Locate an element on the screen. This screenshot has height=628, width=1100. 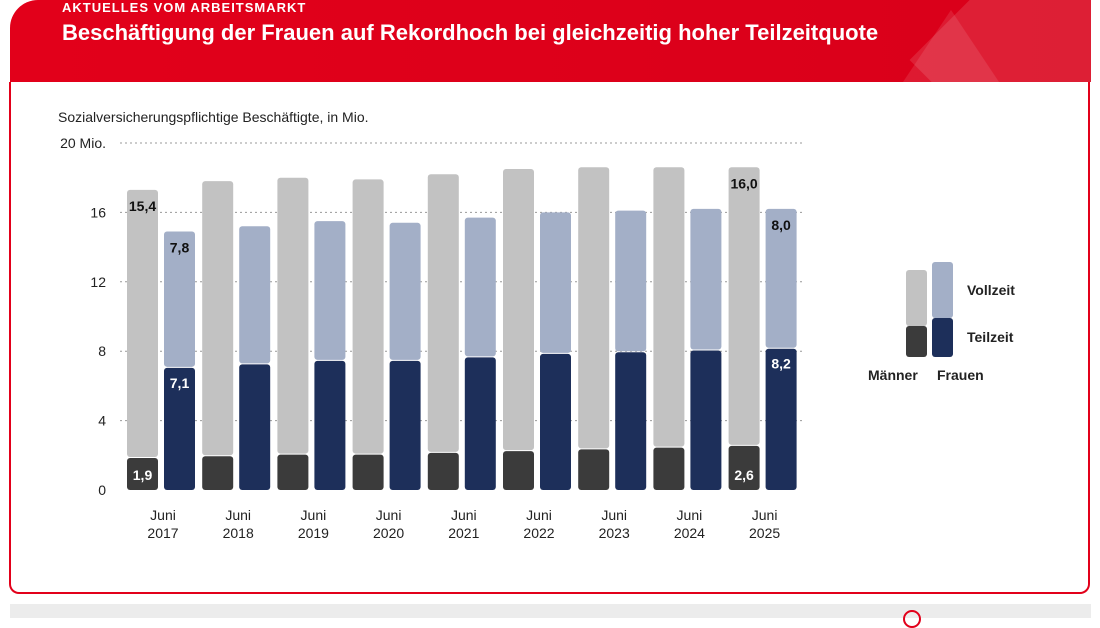
y-tick-label: 16 is located at coordinates (98, 212).